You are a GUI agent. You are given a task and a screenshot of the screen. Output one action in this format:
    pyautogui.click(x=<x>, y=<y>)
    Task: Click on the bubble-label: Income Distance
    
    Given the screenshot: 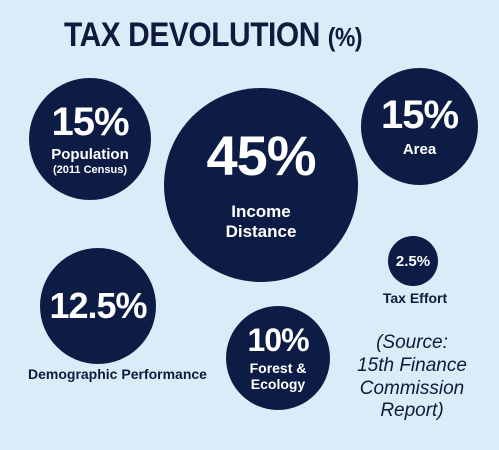 What is the action you would take?
    pyautogui.click(x=261, y=221)
    